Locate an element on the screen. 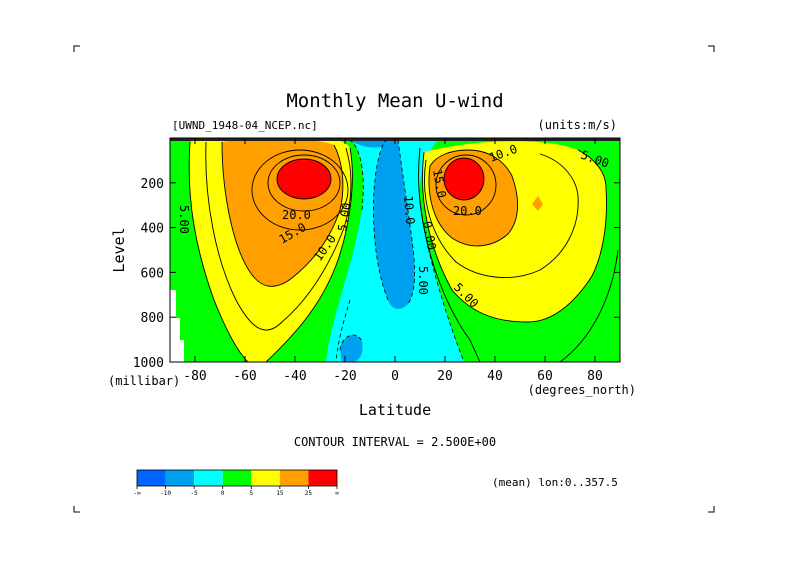 The image size is (789, 562). colorbar-tick-label: 5 is located at coordinates (251, 493).